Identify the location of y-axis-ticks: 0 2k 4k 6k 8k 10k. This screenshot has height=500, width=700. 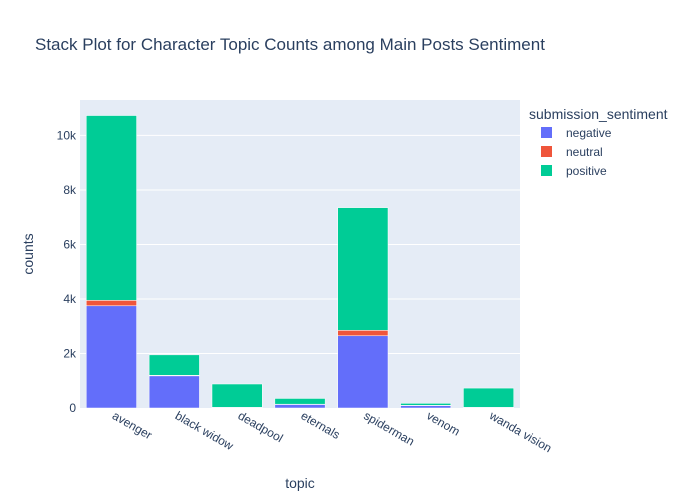
(67, 271).